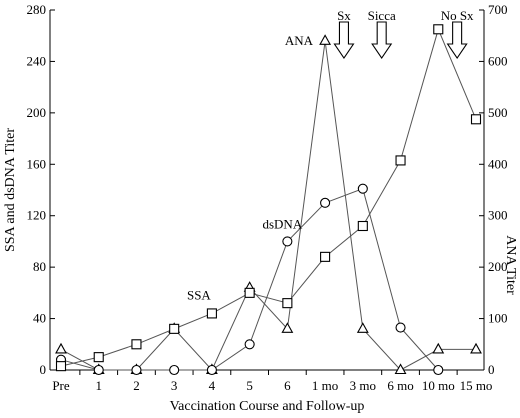  What do you see at coordinates (403, 33) in the screenshot?
I see `annotations-layer: Sx Sicca No Sx` at bounding box center [403, 33].